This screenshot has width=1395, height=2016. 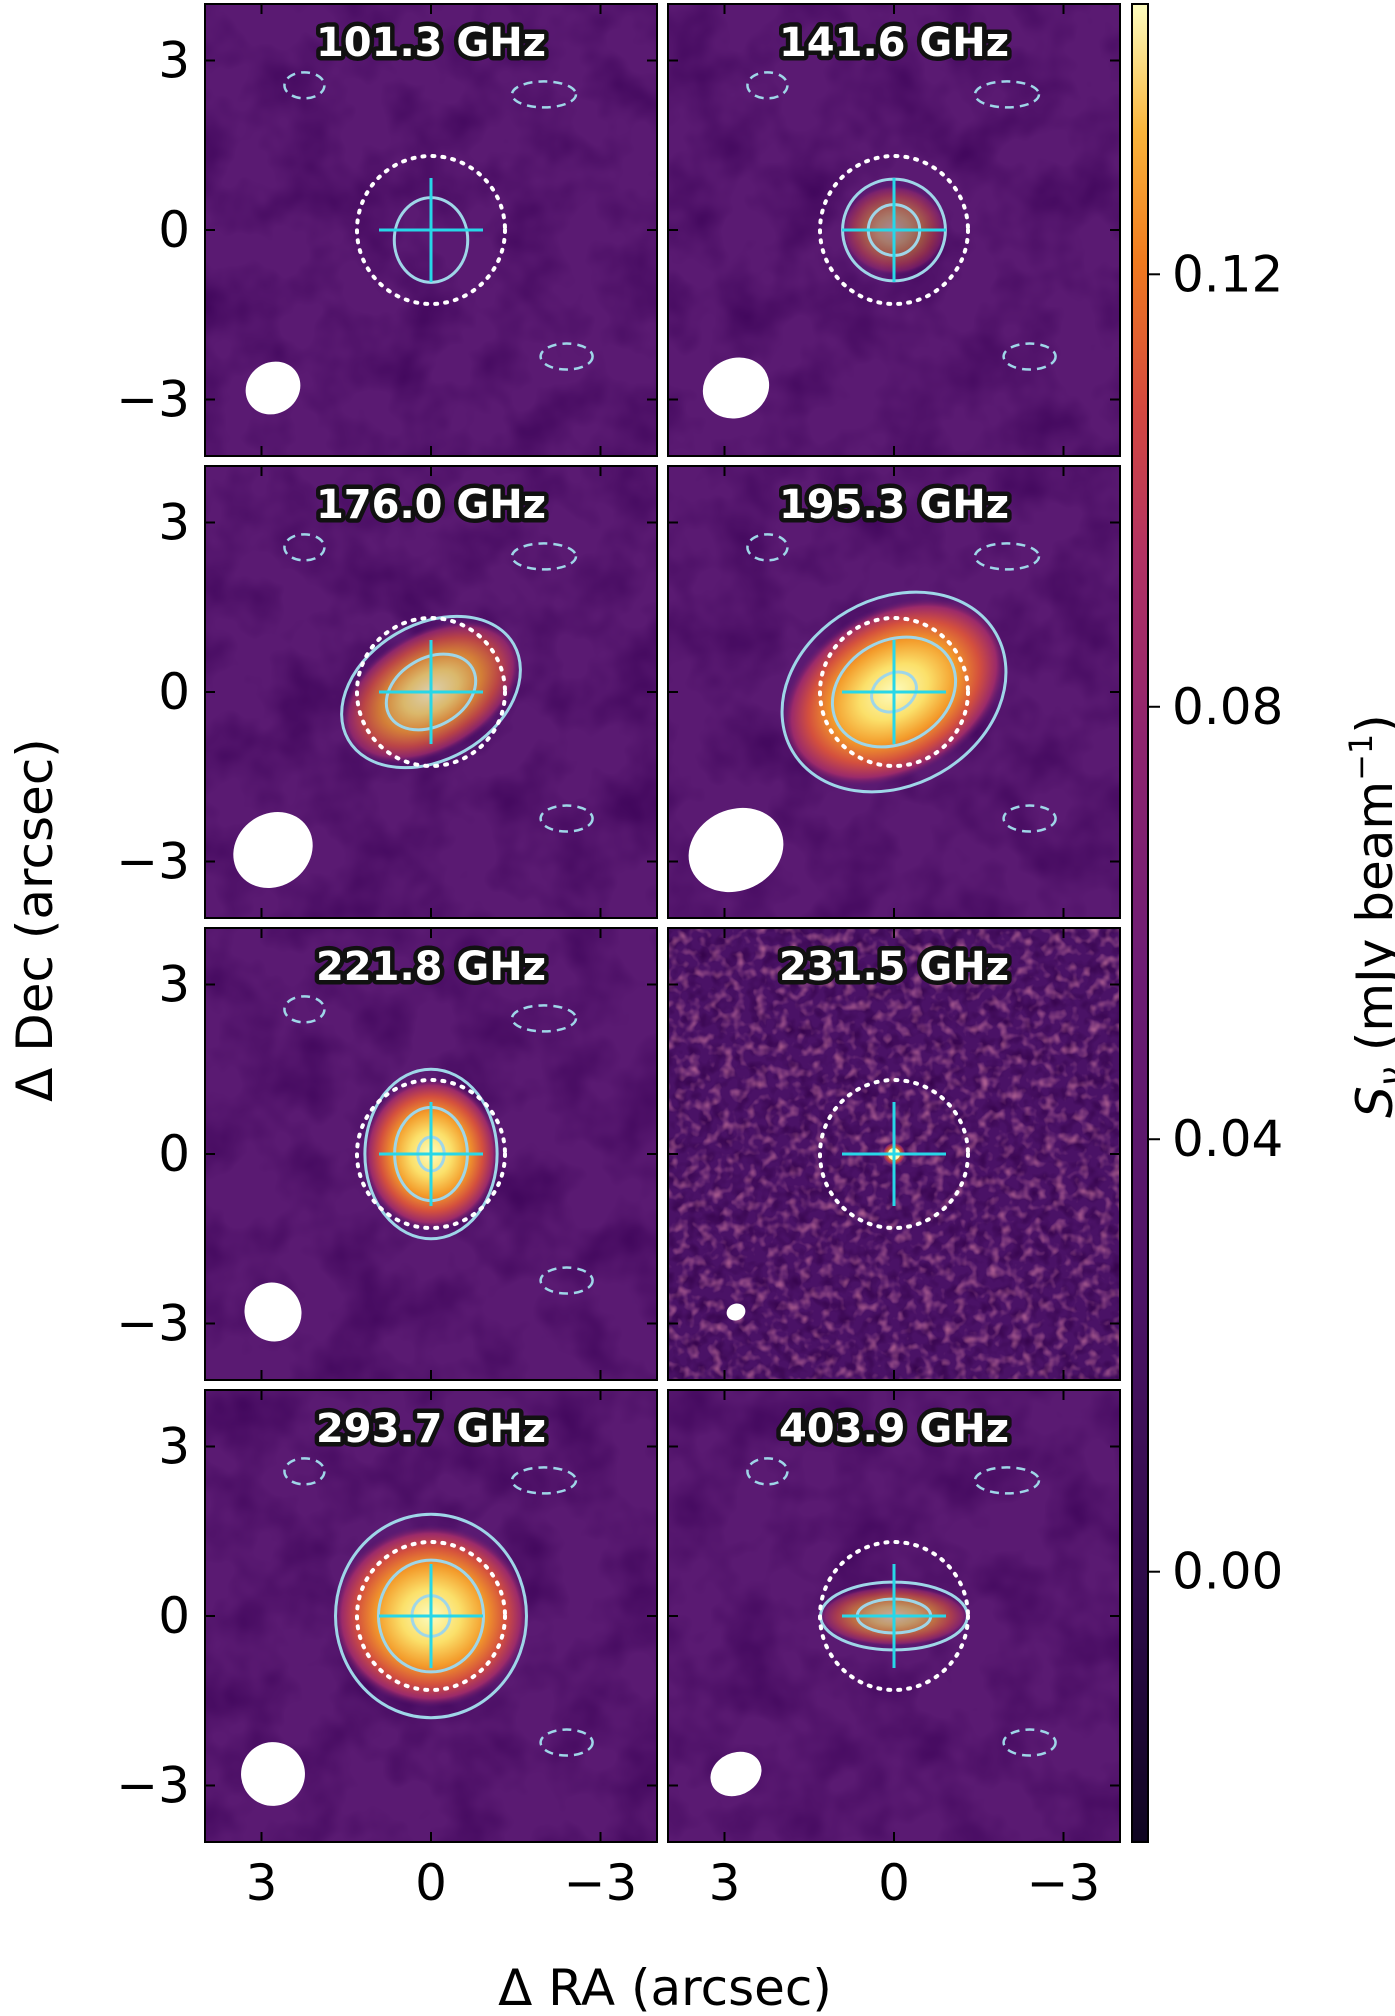 I want to click on panel-title: 176.0 GHz, so click(x=431, y=505).